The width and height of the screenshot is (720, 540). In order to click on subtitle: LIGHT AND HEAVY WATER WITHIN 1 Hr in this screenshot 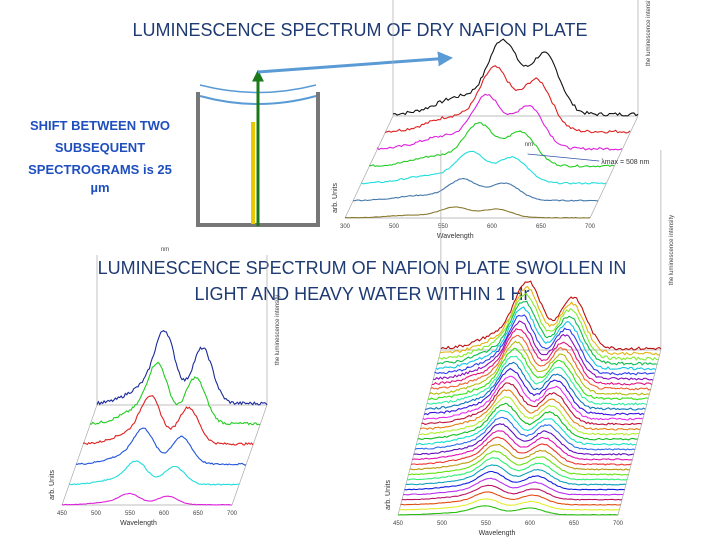, I will do `click(361, 294)`.